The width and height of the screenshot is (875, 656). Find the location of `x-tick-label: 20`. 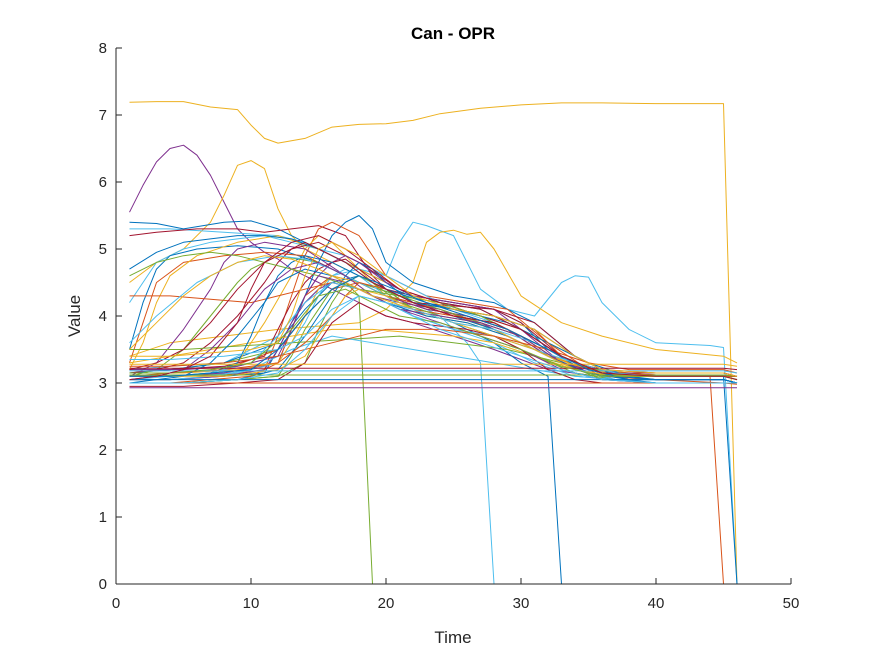

x-tick-label: 20 is located at coordinates (386, 603).